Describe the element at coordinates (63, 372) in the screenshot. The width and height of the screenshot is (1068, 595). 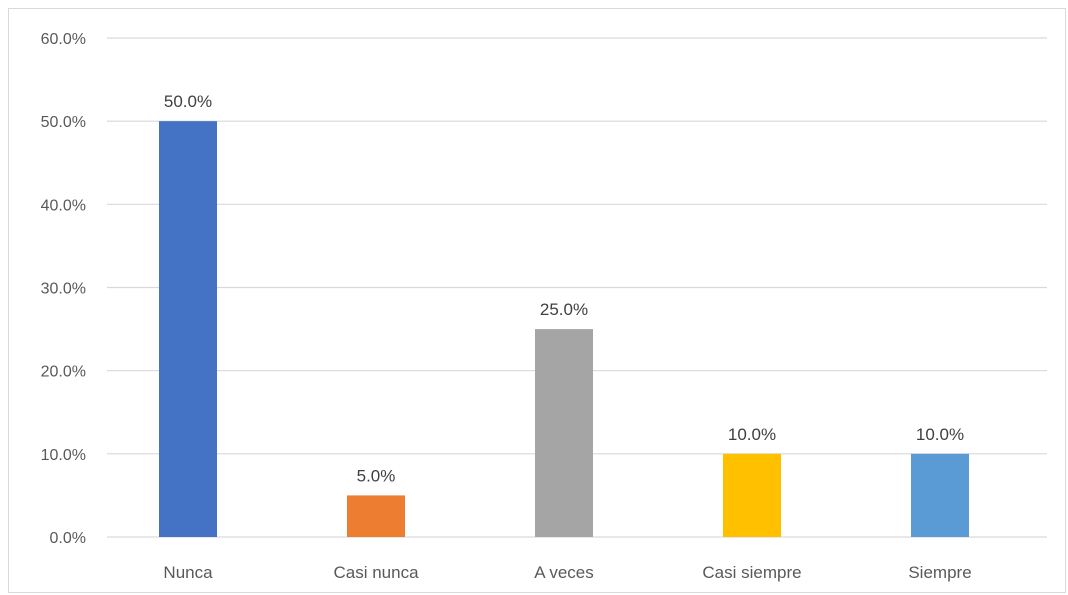
I see `y-tick-label: 20.0%` at that location.